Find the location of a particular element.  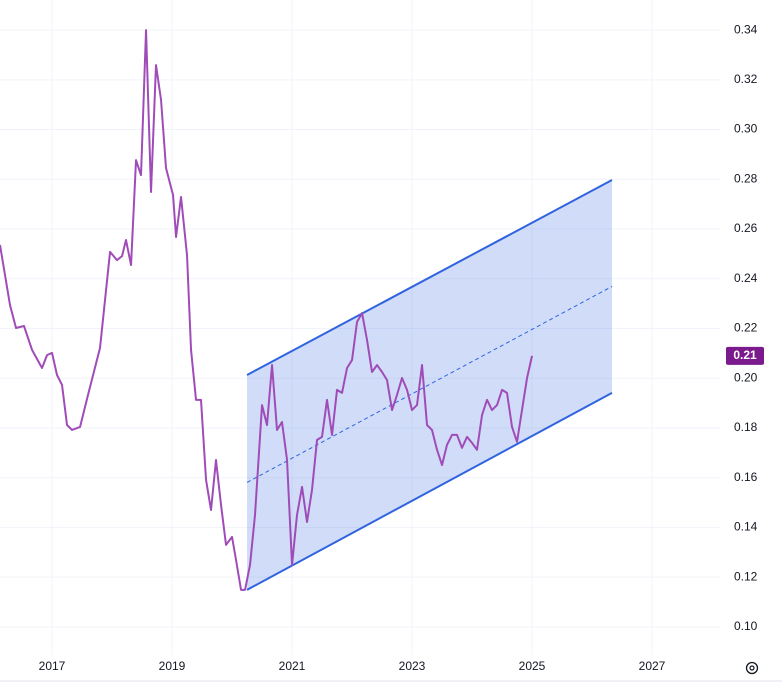

y-tick-label: 0.10 is located at coordinates (746, 626).